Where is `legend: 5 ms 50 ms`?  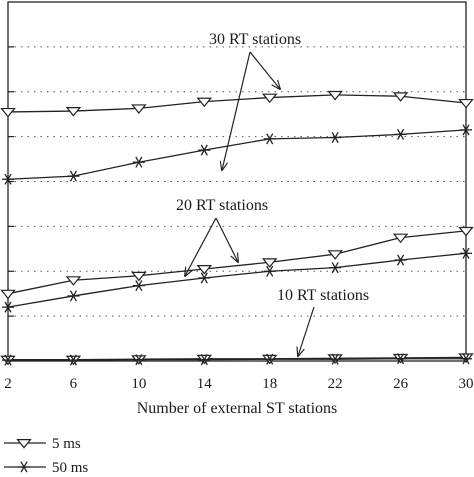 legend: 5 ms 50 ms is located at coordinates (46, 456).